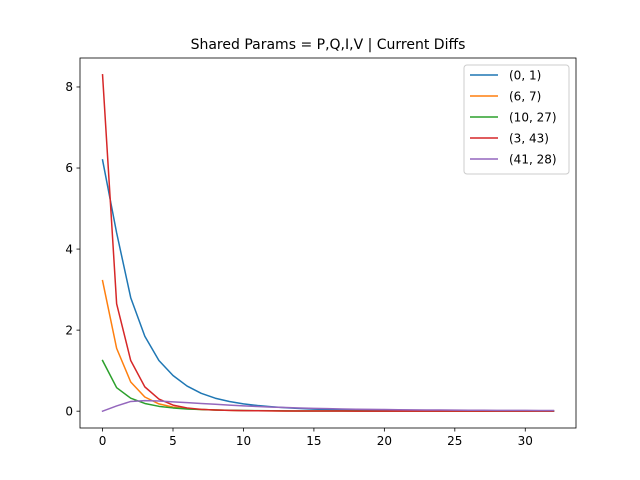 This screenshot has height=480, width=640. I want to click on x-tick-label: 20, so click(384, 441).